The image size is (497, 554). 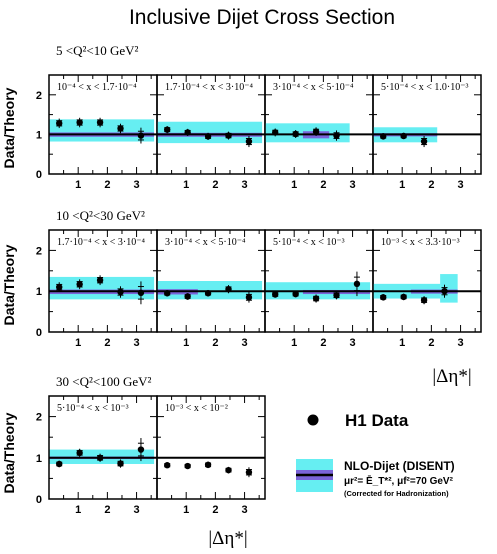 I want to click on y-axis-label-row-3: Data/Theory, so click(x=9, y=452).